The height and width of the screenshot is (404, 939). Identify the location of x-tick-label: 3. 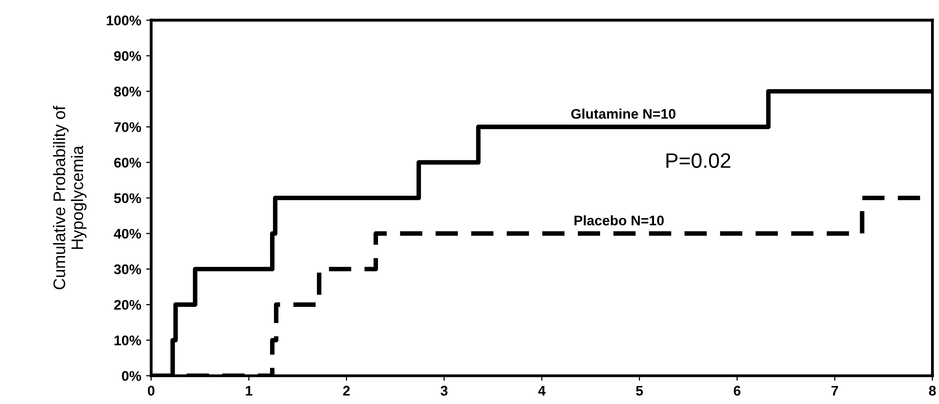
(444, 391).